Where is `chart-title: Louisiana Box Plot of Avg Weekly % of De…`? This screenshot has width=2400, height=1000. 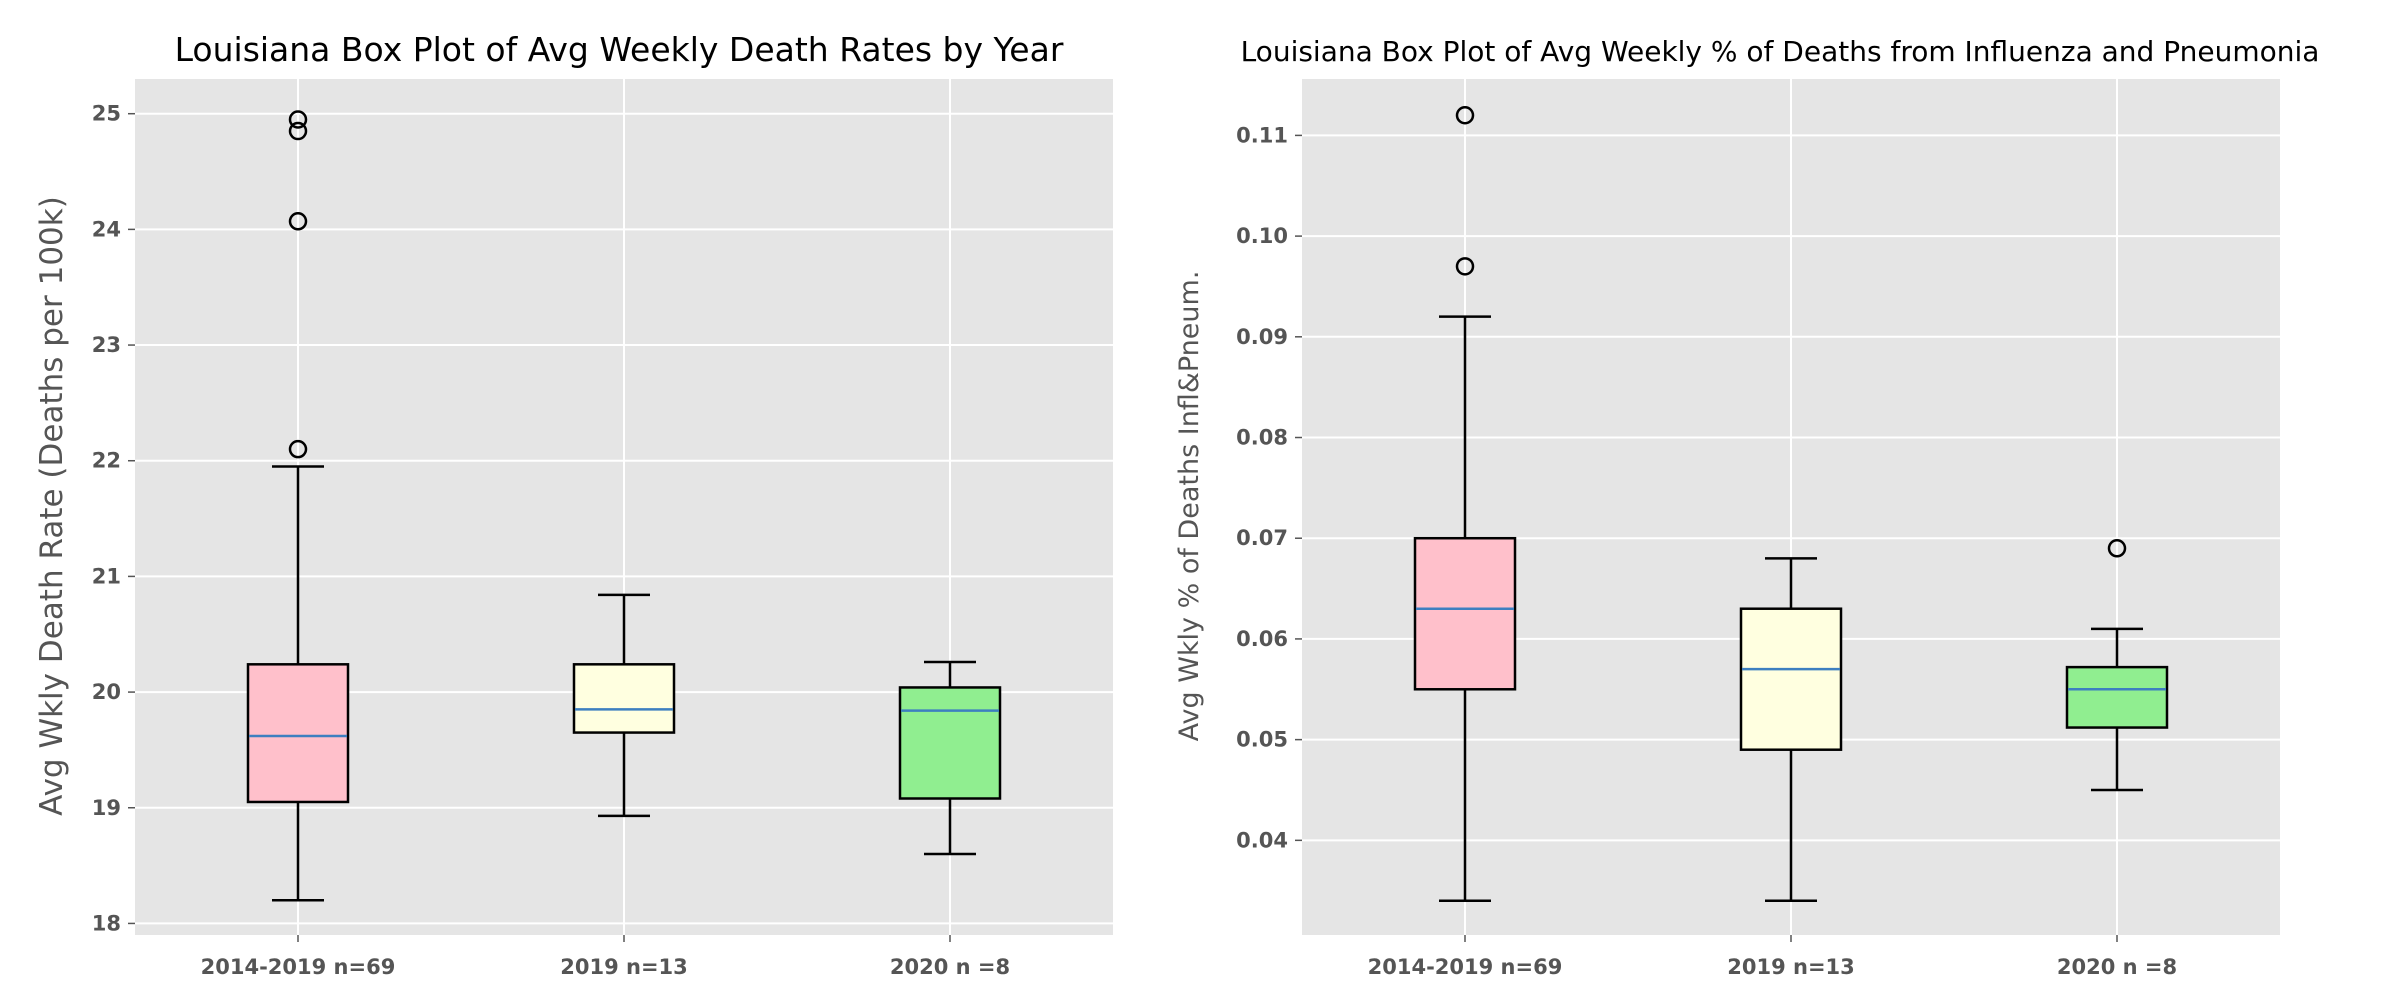 chart-title: Louisiana Box Plot of Avg Weekly % of De… is located at coordinates (1780, 51).